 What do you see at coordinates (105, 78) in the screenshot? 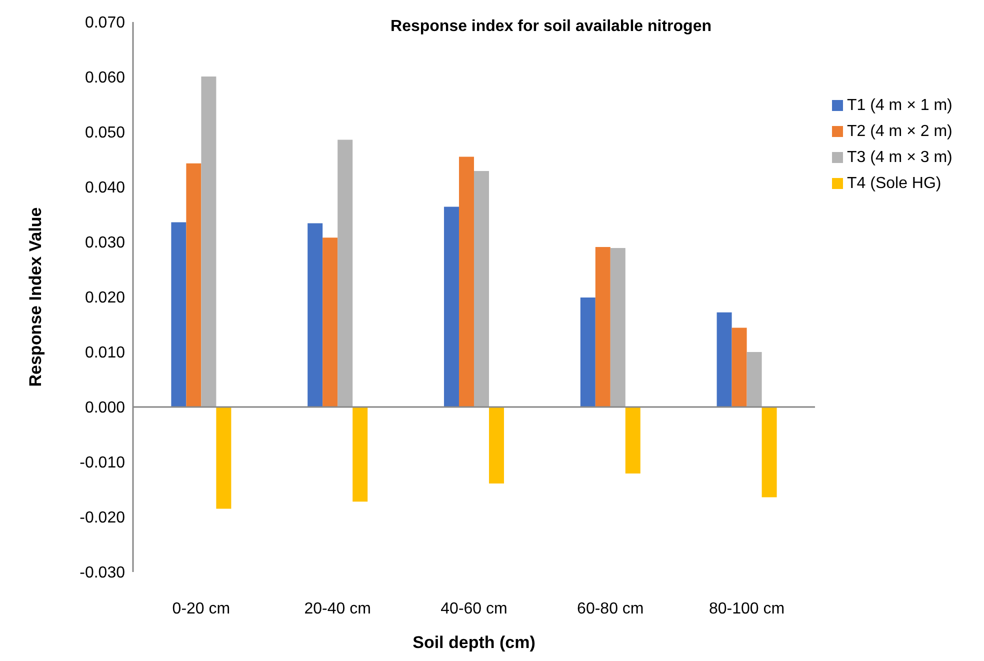
I see `y-tick-label: 0.060` at bounding box center [105, 78].